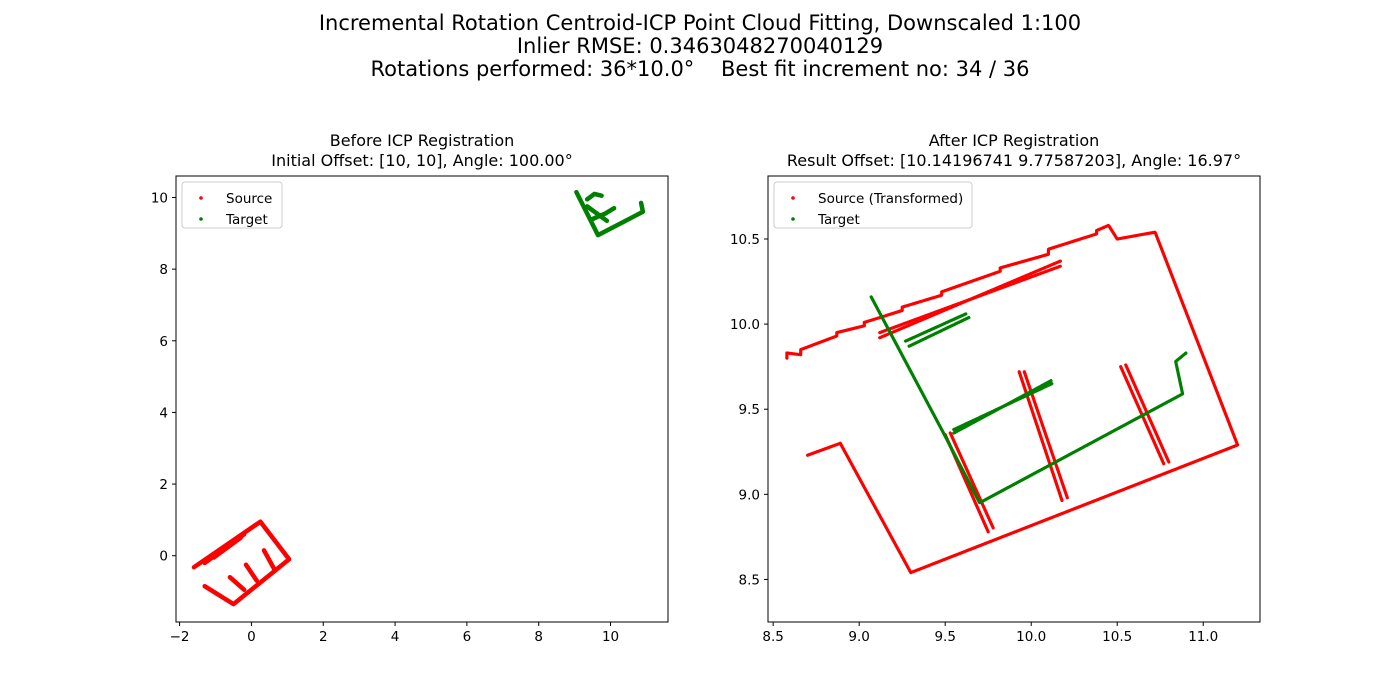 Image resolution: width=1400 pixels, height=700 pixels. Describe the element at coordinates (772, 637) in the screenshot. I see `x-tick-label: 8.5` at that location.